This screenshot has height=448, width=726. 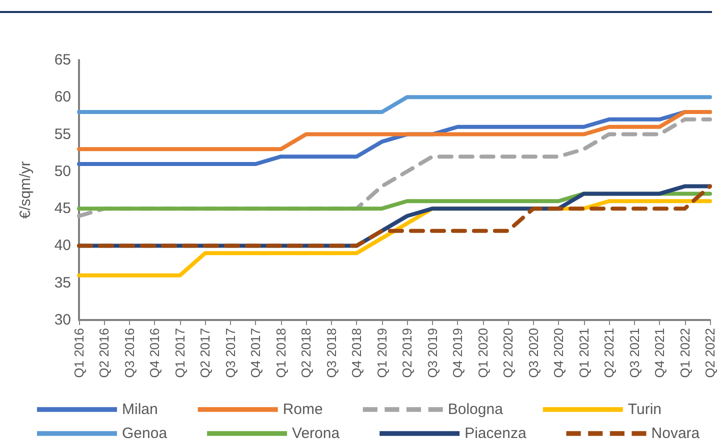 What do you see at coordinates (407, 353) in the screenshot?
I see `x-tick-label: Q2 2019` at bounding box center [407, 353].